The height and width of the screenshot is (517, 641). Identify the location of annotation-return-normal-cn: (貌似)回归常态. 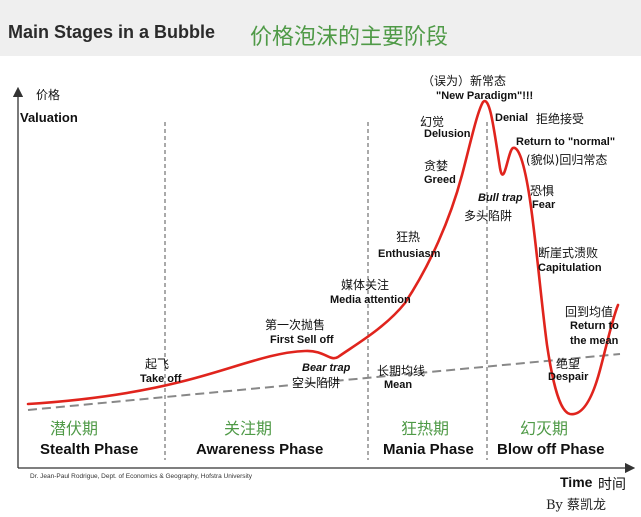
(567, 160).